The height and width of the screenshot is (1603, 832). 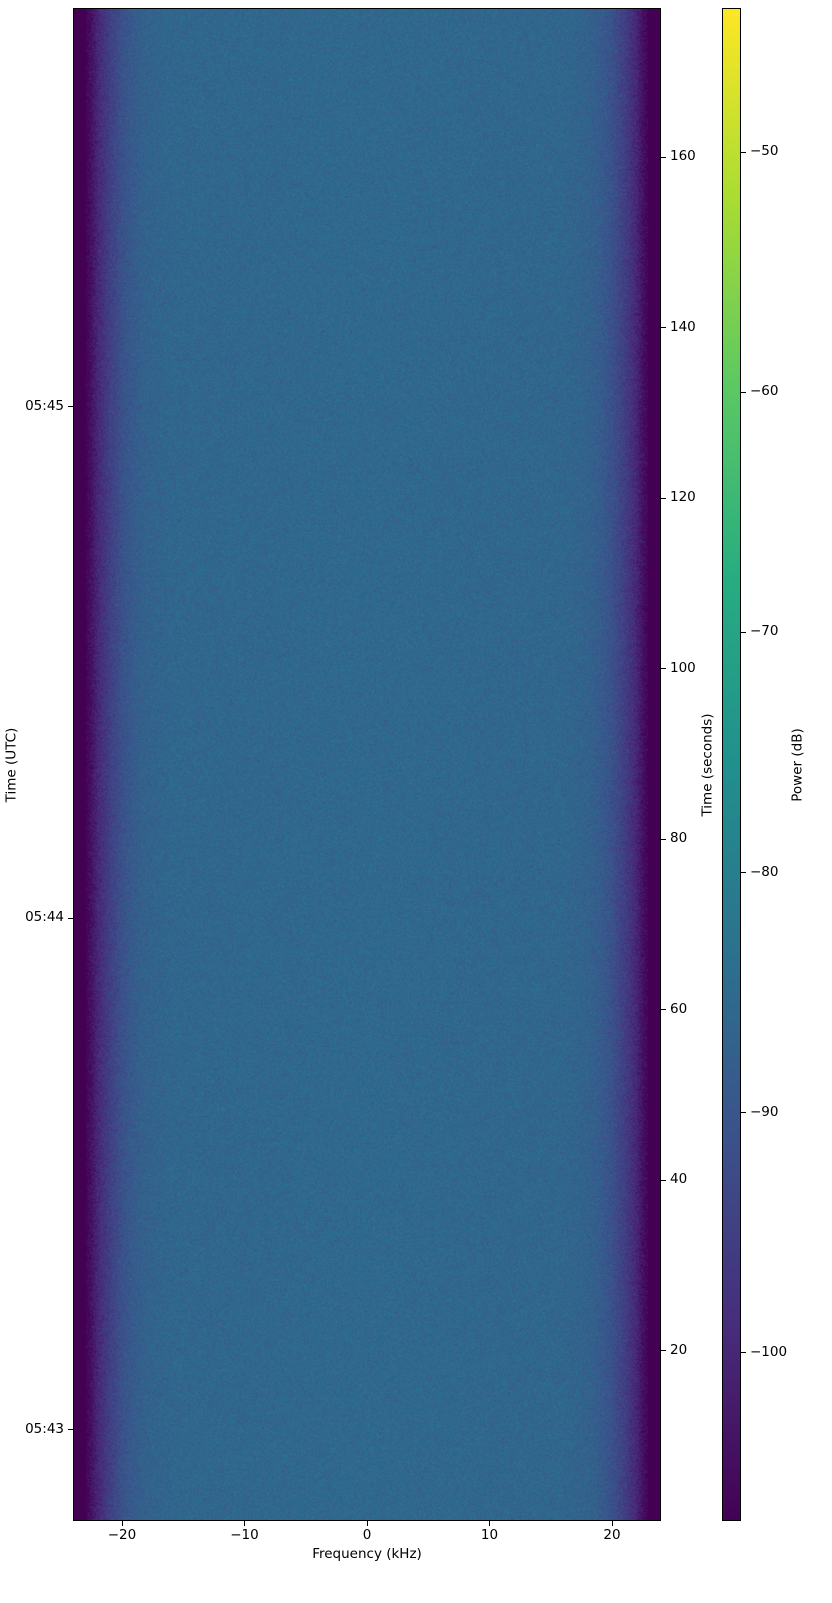 I want to click on y-right-tick-label: 60, so click(x=678, y=1010).